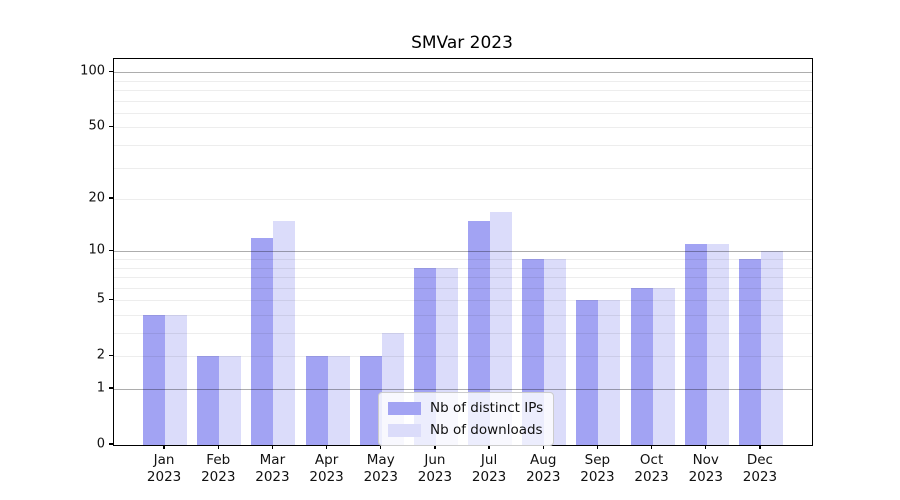  What do you see at coordinates (272, 468) in the screenshot?
I see `x-tick-label: Mar 2023` at bounding box center [272, 468].